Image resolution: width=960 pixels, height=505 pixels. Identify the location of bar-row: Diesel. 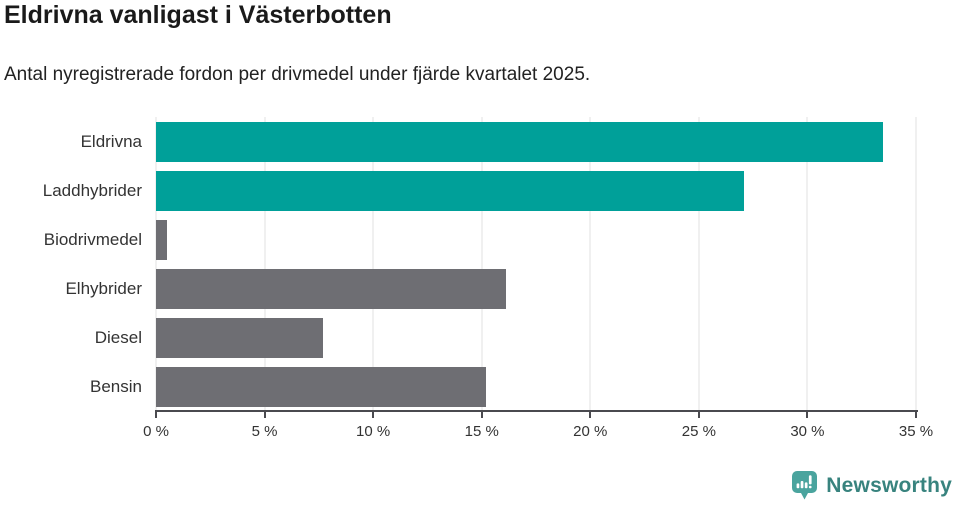
(458, 338).